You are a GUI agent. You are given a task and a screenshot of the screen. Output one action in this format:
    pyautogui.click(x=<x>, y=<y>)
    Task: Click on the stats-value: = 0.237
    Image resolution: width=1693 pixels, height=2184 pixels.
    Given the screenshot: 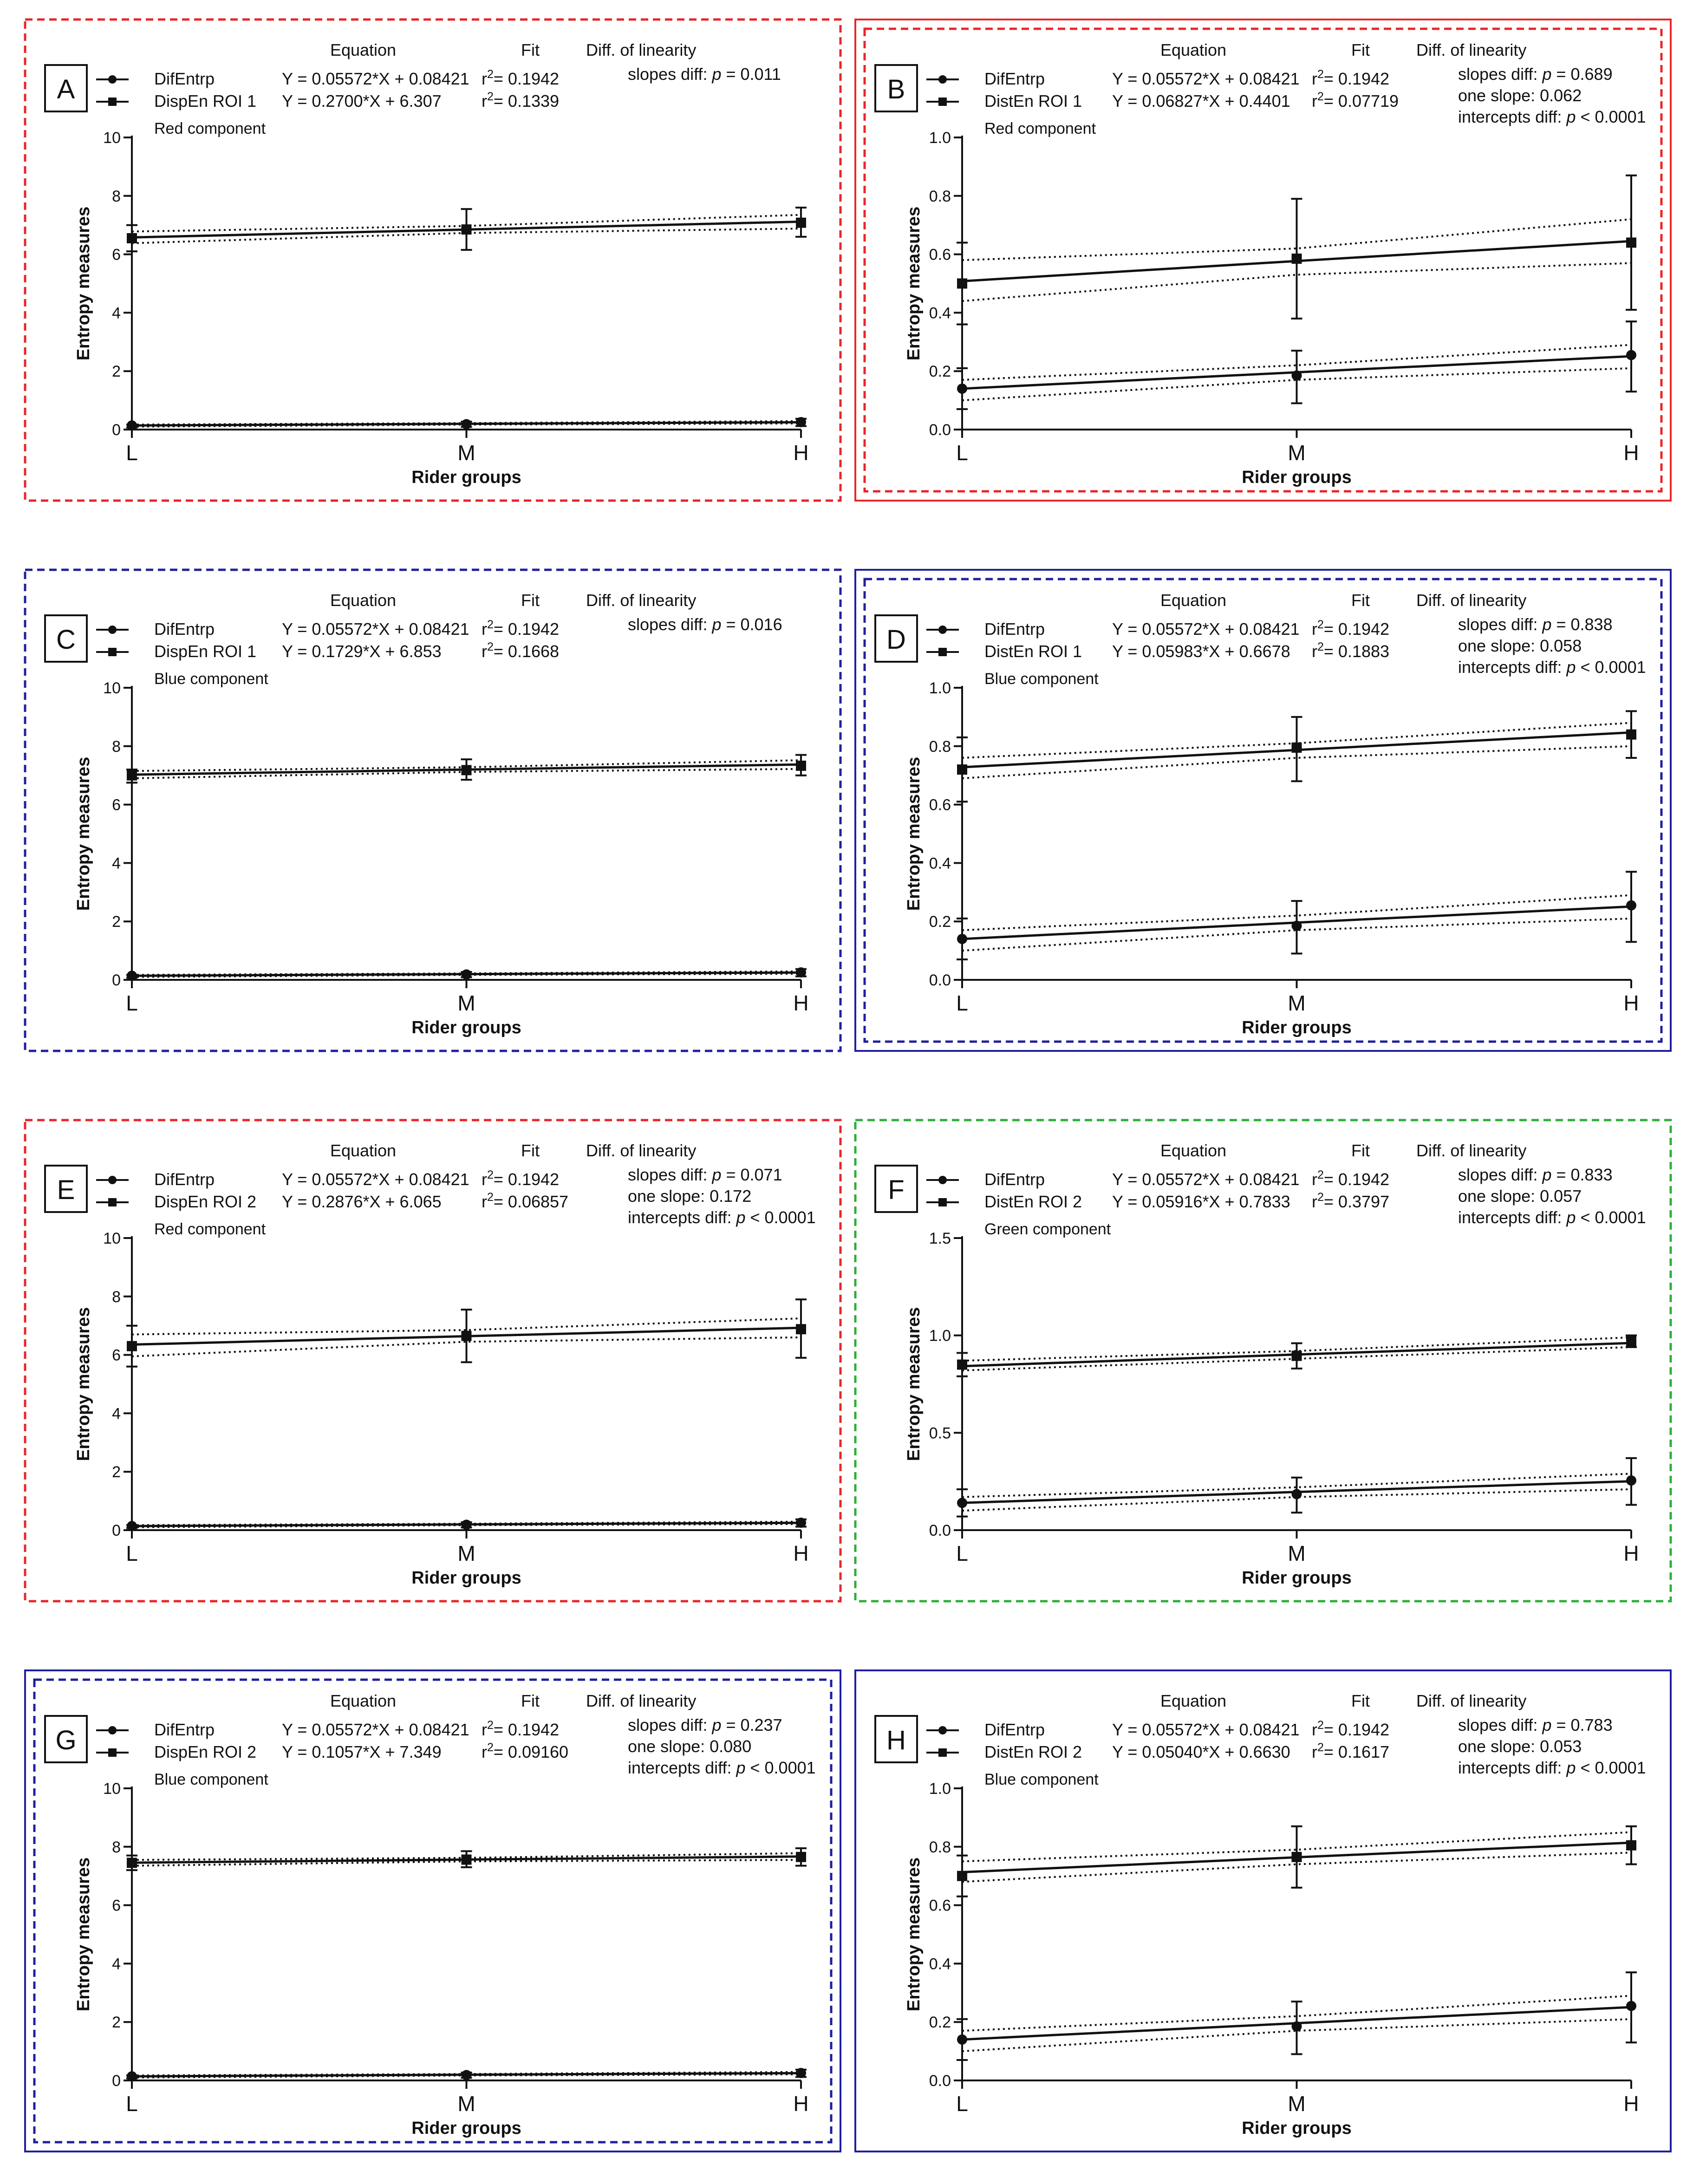 What is the action you would take?
    pyautogui.click(x=751, y=1724)
    